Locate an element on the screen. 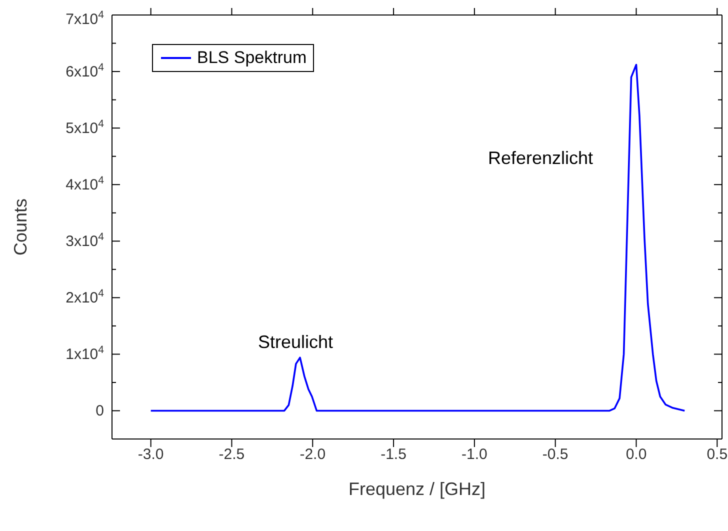  x-tick-label: -0.5 is located at coordinates (555, 454).